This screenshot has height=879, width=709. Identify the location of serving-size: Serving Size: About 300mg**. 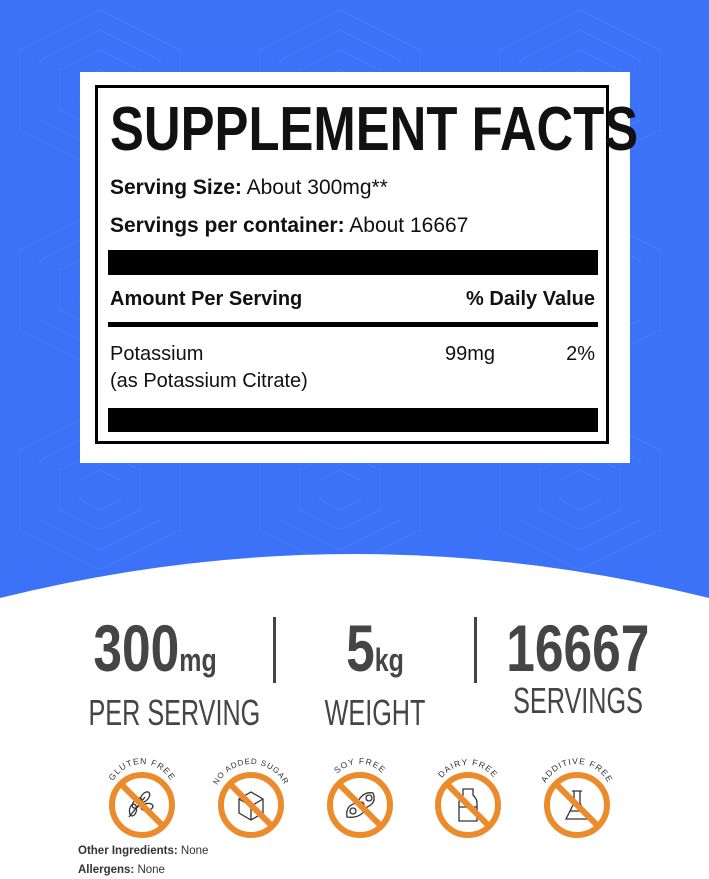
(249, 187).